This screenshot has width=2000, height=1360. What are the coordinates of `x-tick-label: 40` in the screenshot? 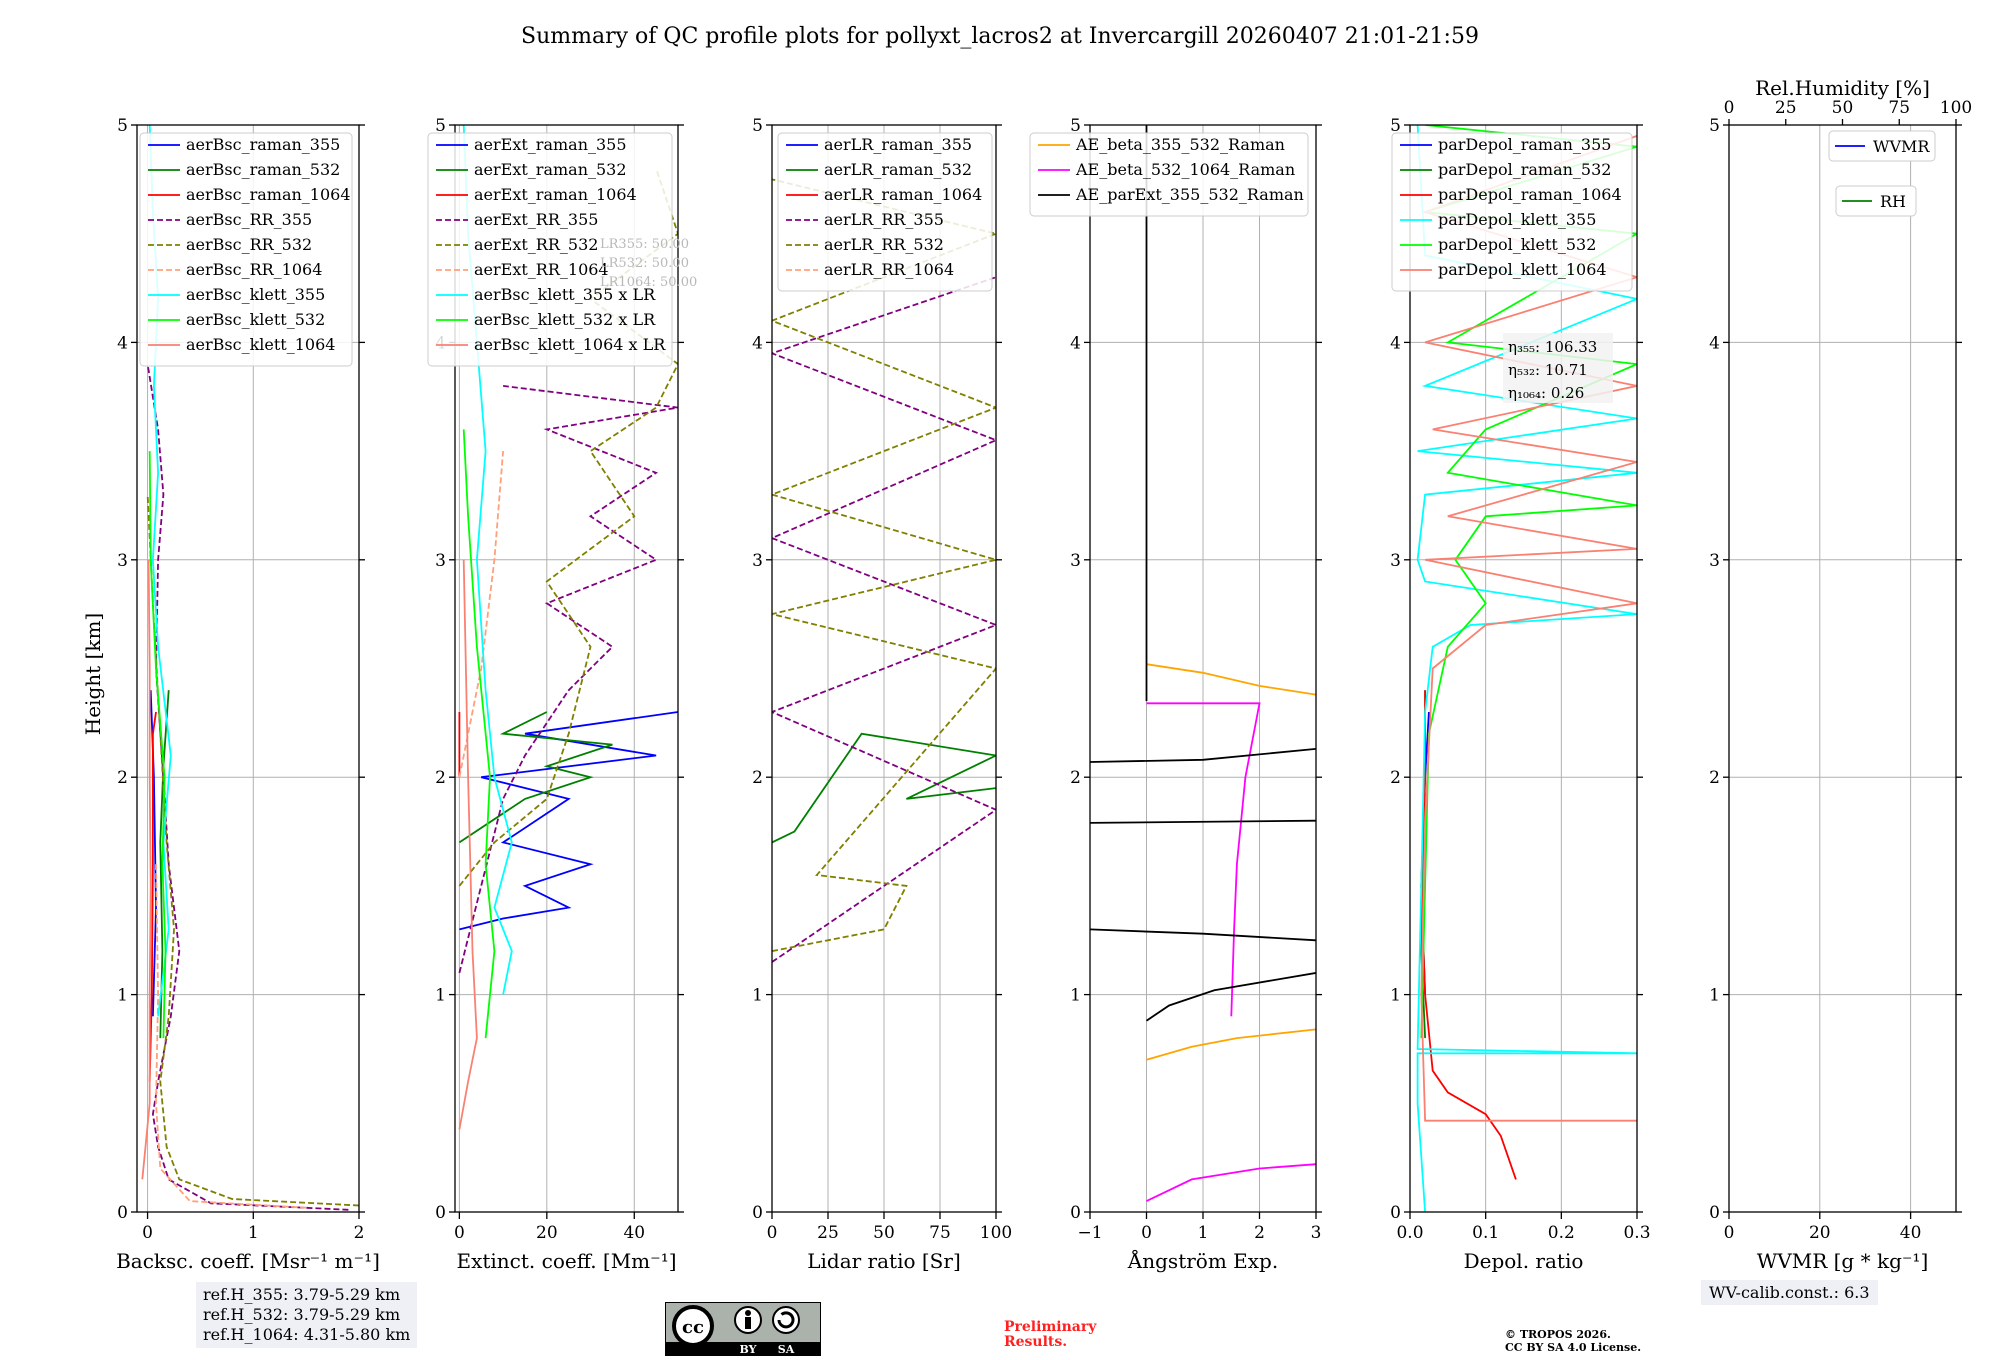 It's located at (634, 1233).